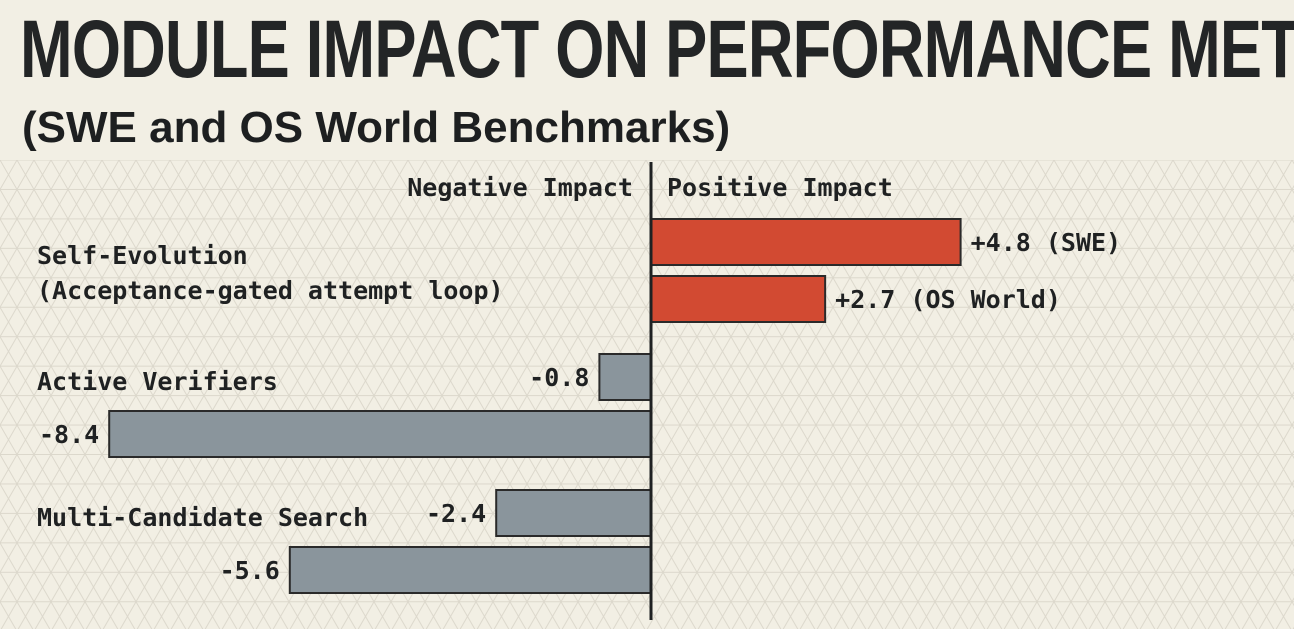 This screenshot has height=629, width=1294. Describe the element at coordinates (250, 570) in the screenshot. I see `data-label: -5.6` at that location.